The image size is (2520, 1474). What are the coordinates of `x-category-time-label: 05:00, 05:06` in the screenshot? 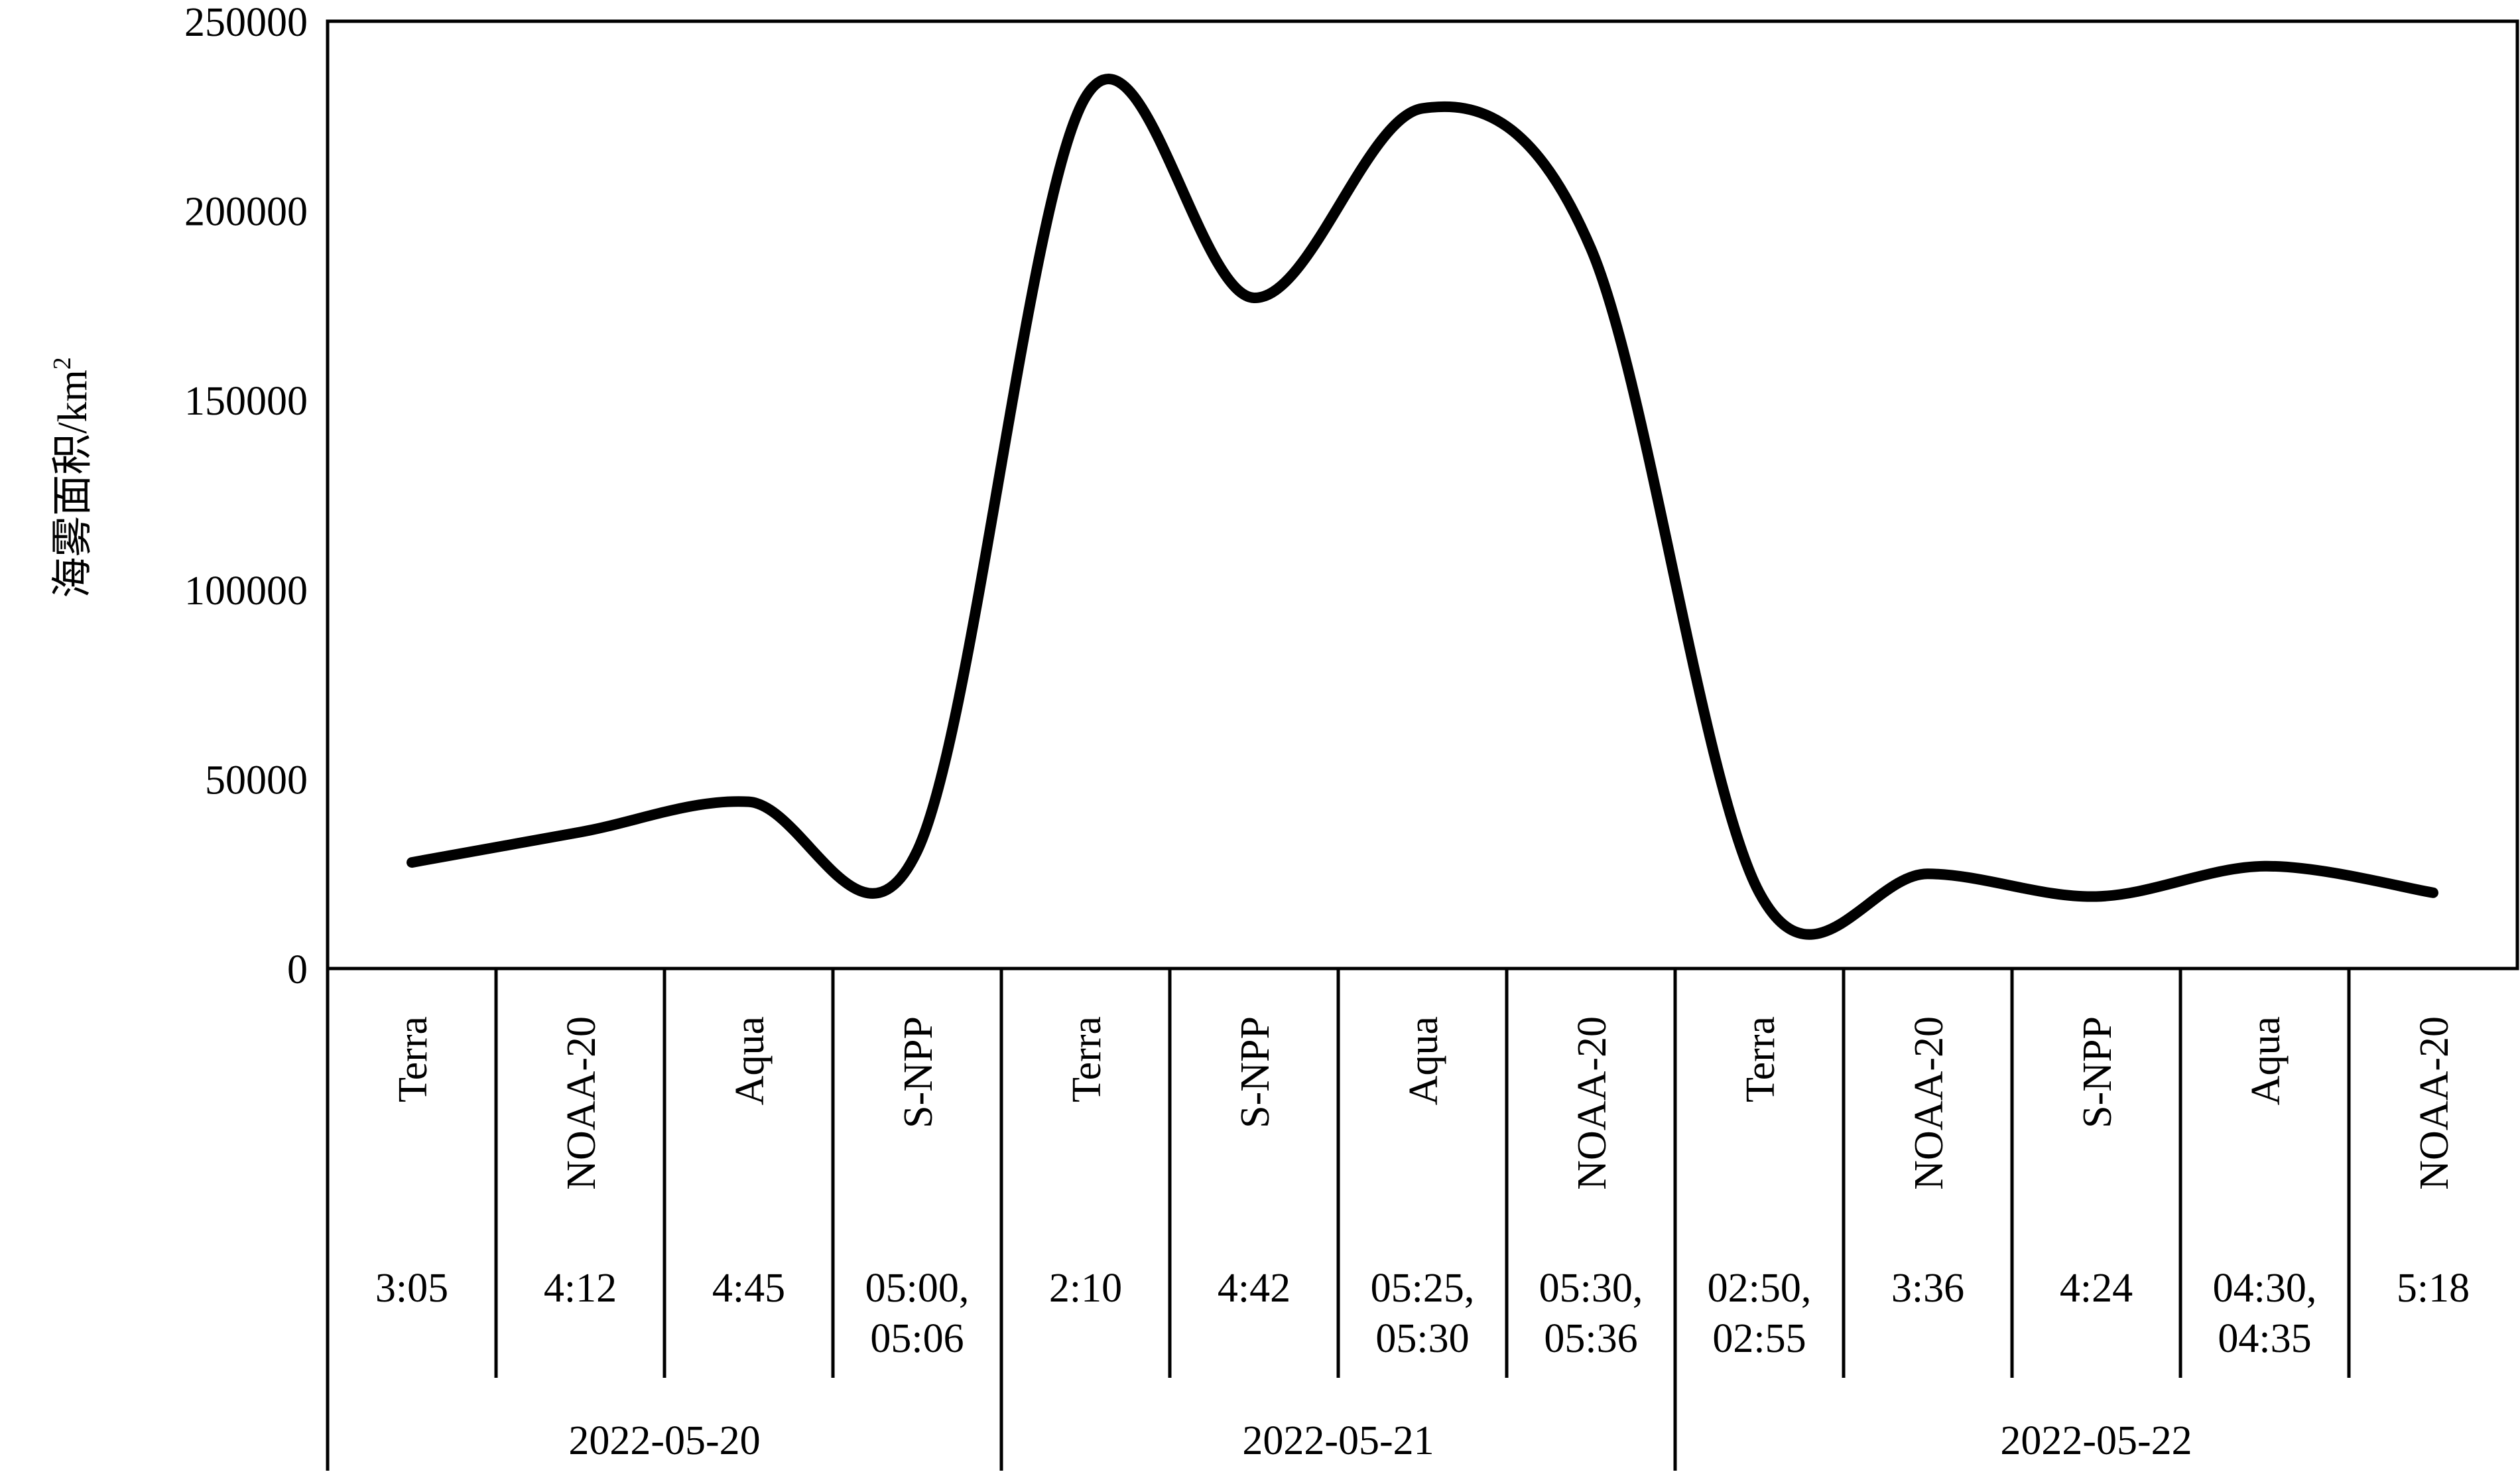 It's located at (917, 1313).